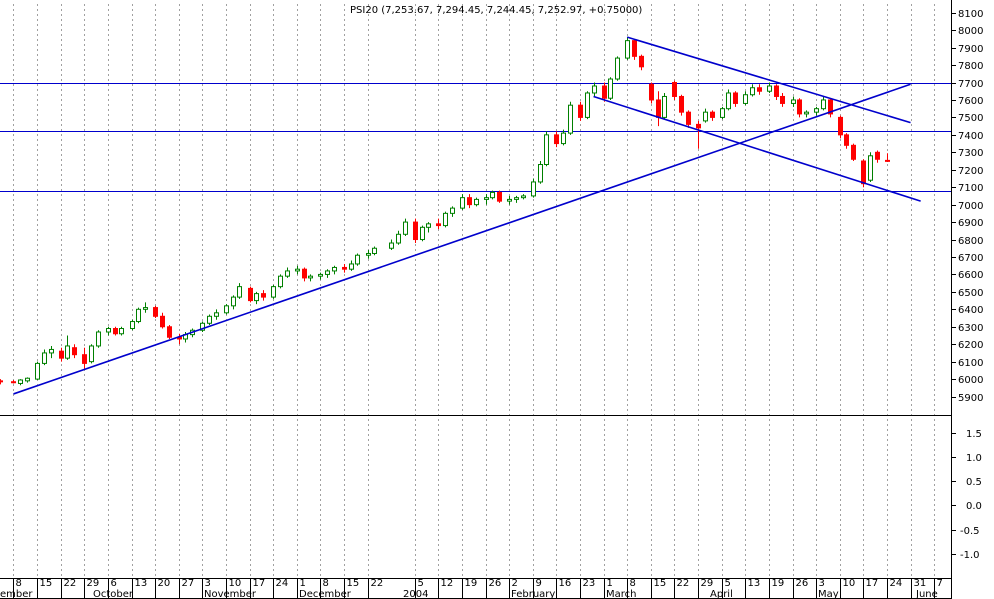 The height and width of the screenshot is (599, 994). What do you see at coordinates (114, 583) in the screenshot?
I see `day-tick-label: 6` at bounding box center [114, 583].